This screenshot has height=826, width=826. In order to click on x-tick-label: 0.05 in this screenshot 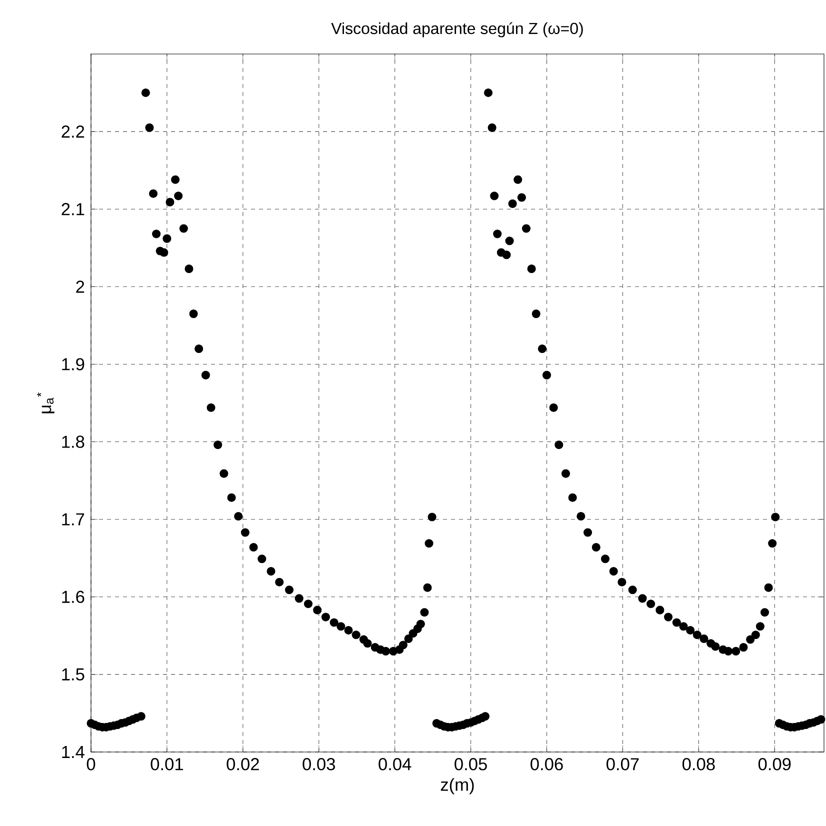, I will do `click(470, 764)`.